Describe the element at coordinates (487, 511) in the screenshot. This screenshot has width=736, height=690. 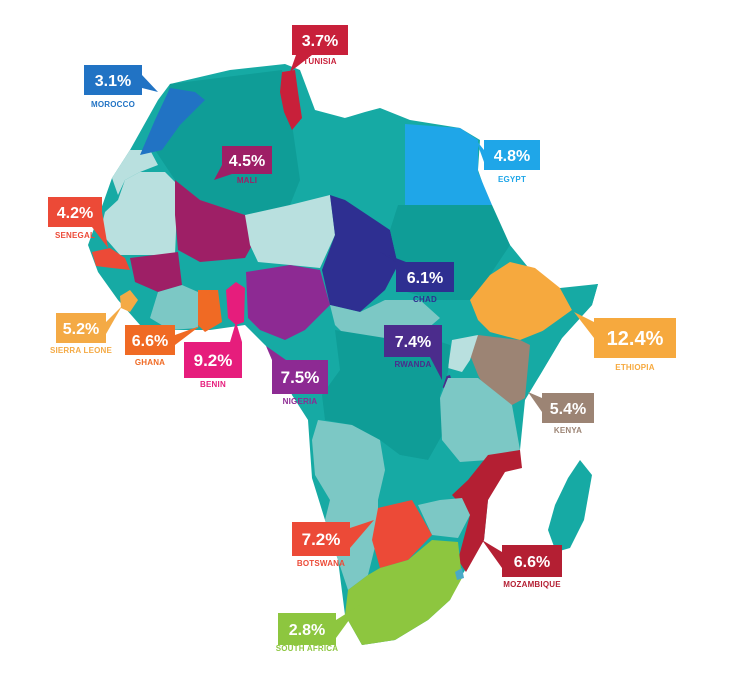
I see `region-mozambique` at that location.